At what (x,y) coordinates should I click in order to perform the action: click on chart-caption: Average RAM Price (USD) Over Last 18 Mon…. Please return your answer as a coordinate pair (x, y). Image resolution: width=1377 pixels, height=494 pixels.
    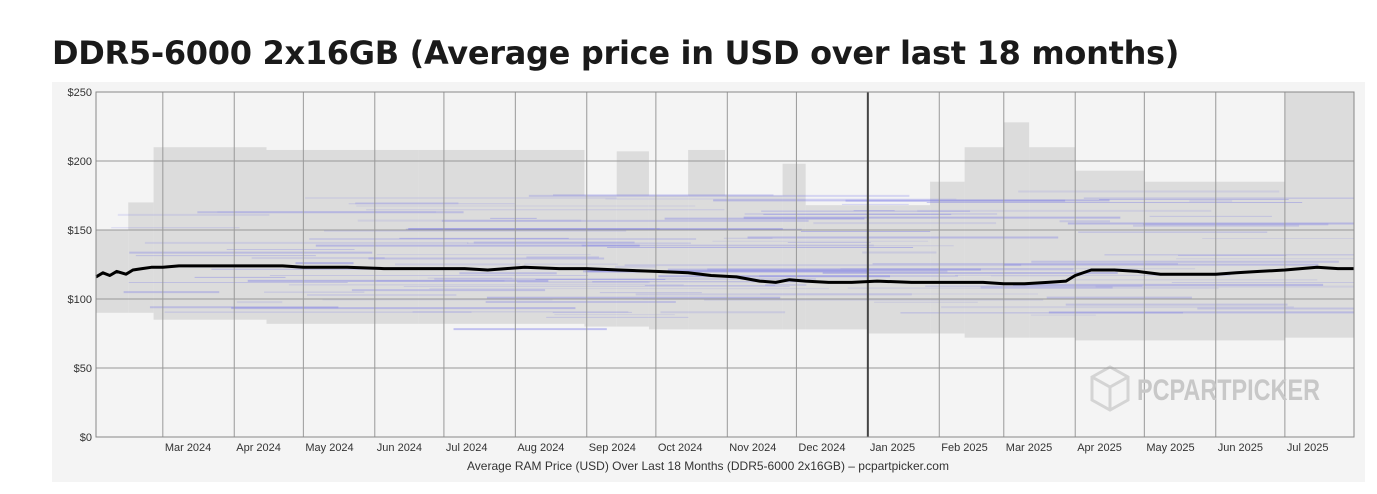
    Looking at the image, I should click on (708, 466).